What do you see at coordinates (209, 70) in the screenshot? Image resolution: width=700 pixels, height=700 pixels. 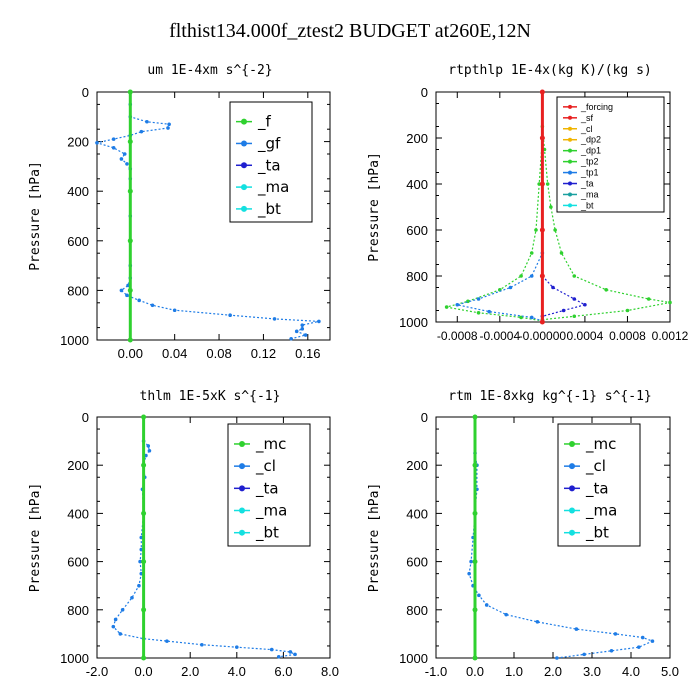 I see `panel-title: um 1E-4xm s^{-2}` at bounding box center [209, 70].